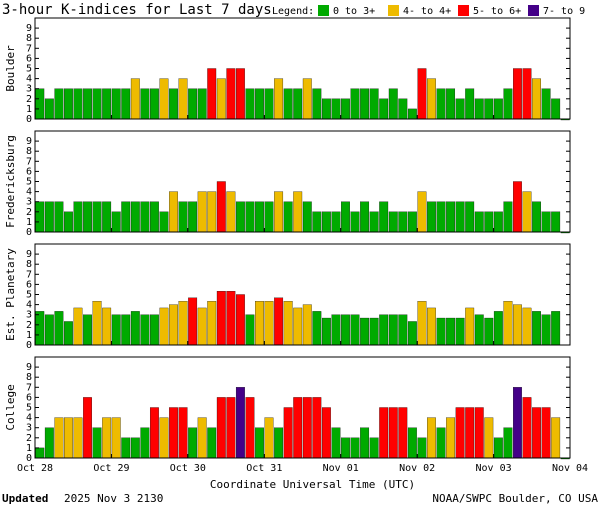 The image size is (600, 510). What do you see at coordinates (29, 212) in the screenshot?
I see `y-tick-label: 2` at bounding box center [29, 212].